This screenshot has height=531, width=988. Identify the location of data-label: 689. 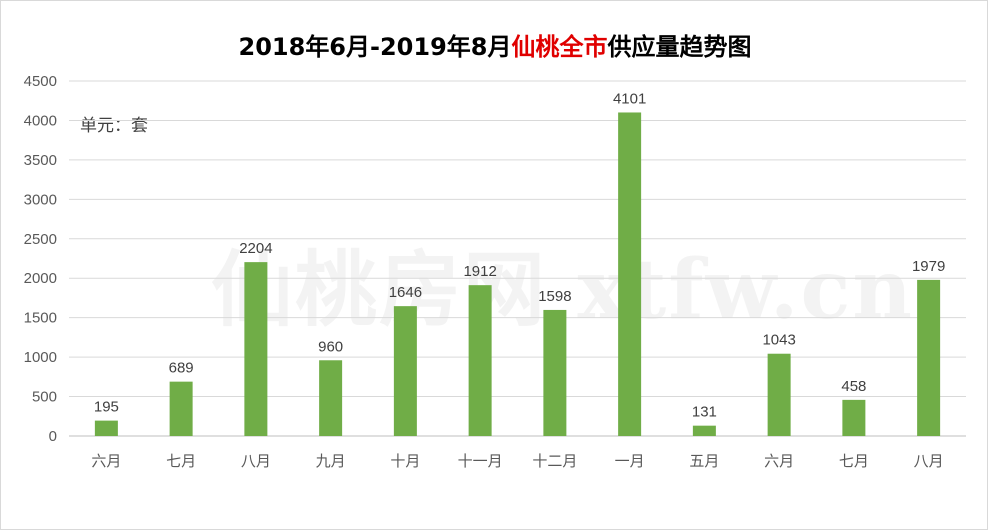
(181, 368).